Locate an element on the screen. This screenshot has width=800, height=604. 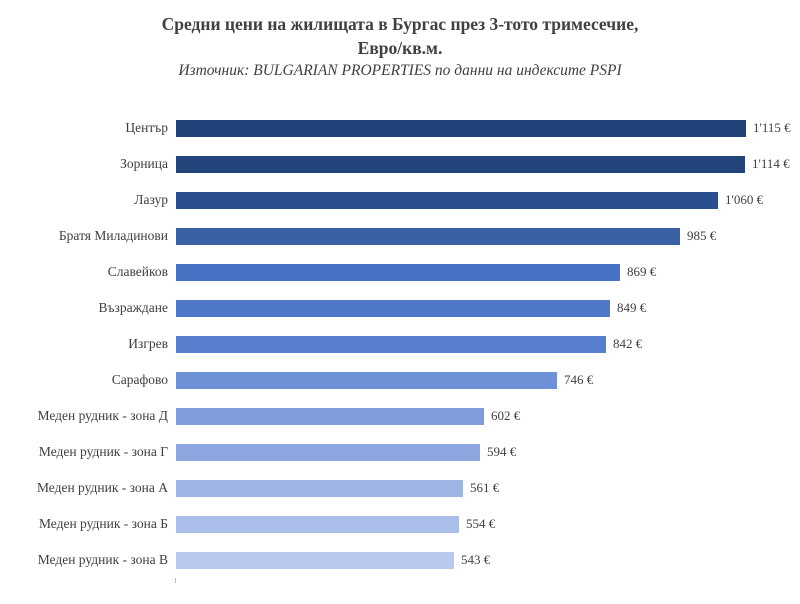
bar-track: 869 € is located at coordinates (488, 272).